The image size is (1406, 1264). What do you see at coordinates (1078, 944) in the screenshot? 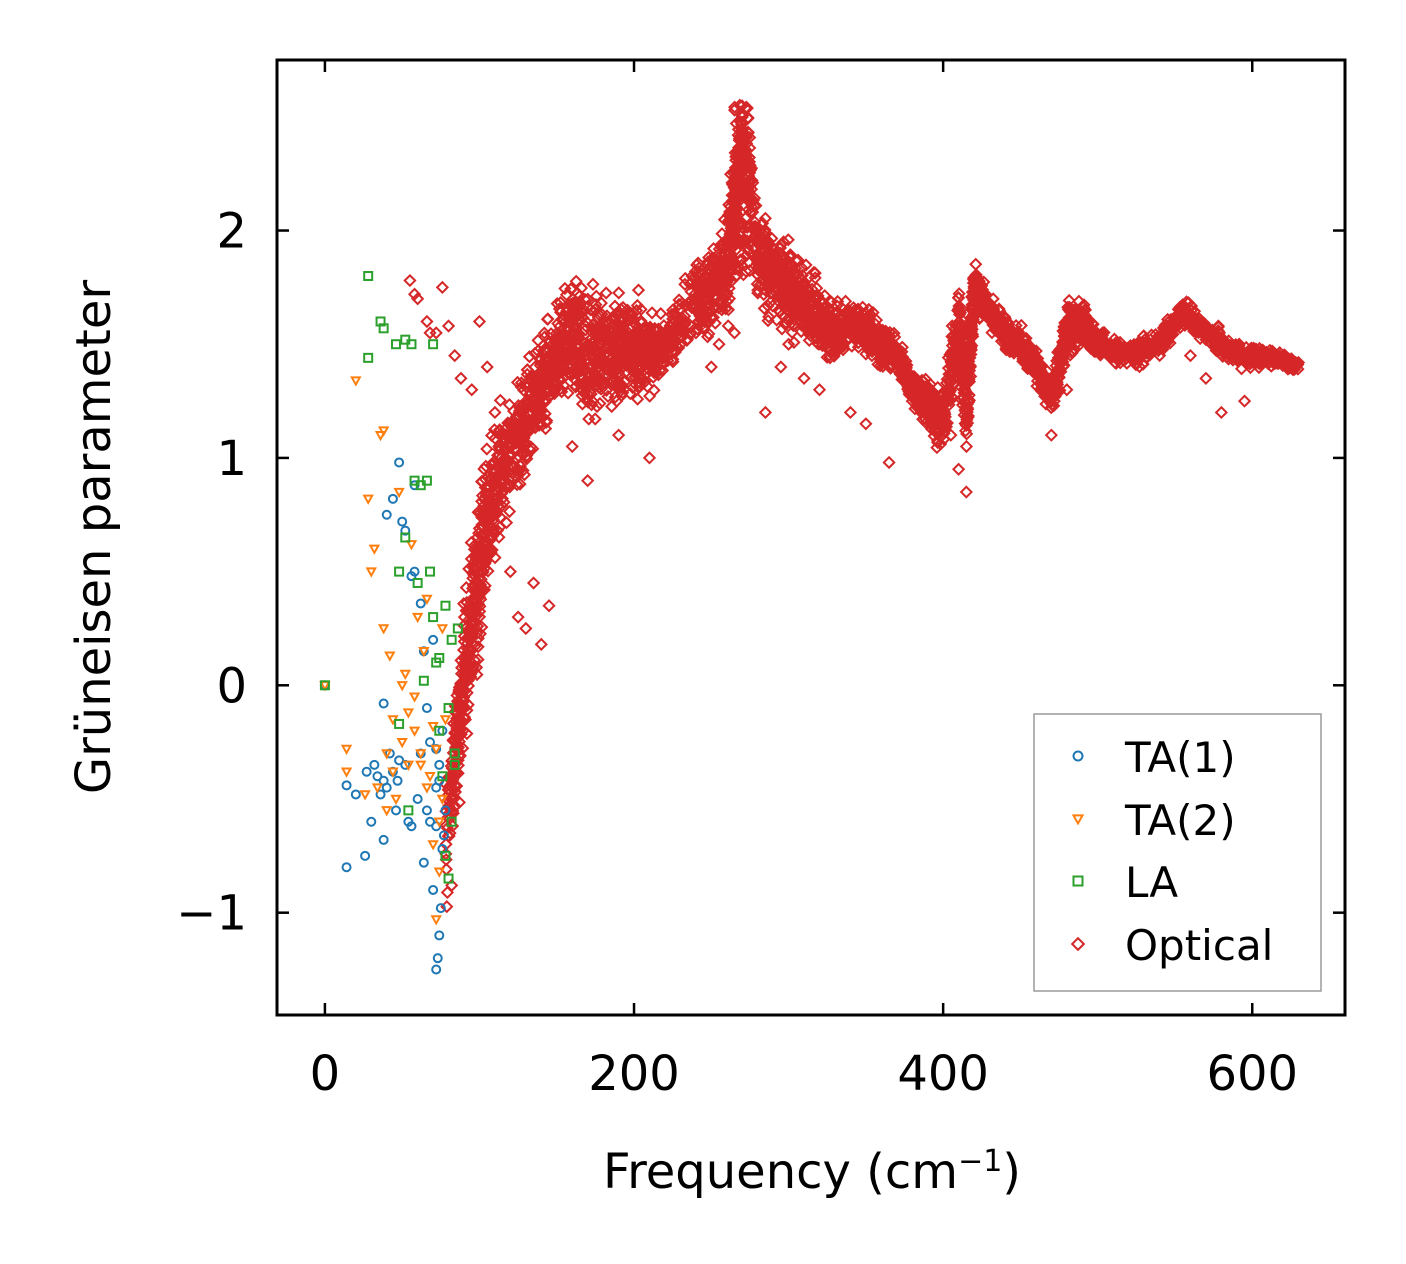
I see `legend-optical-marker` at bounding box center [1078, 944].